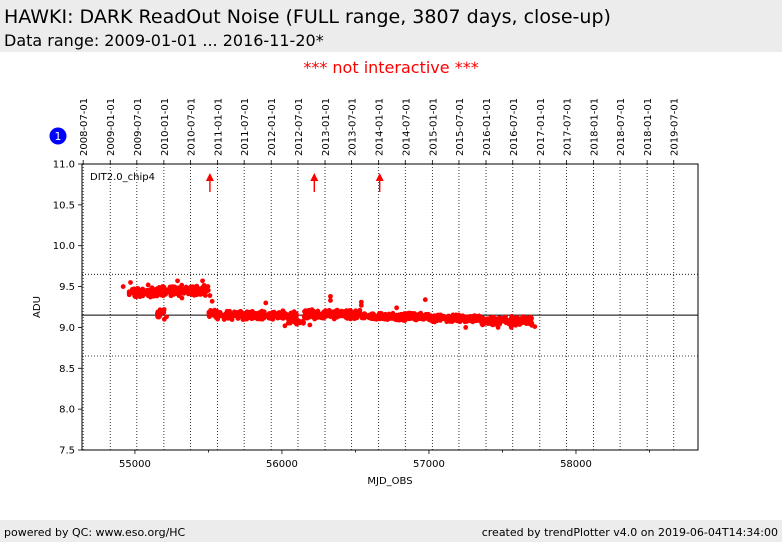  I want to click on date-tick-label: 2018-01-01, so click(648, 127).